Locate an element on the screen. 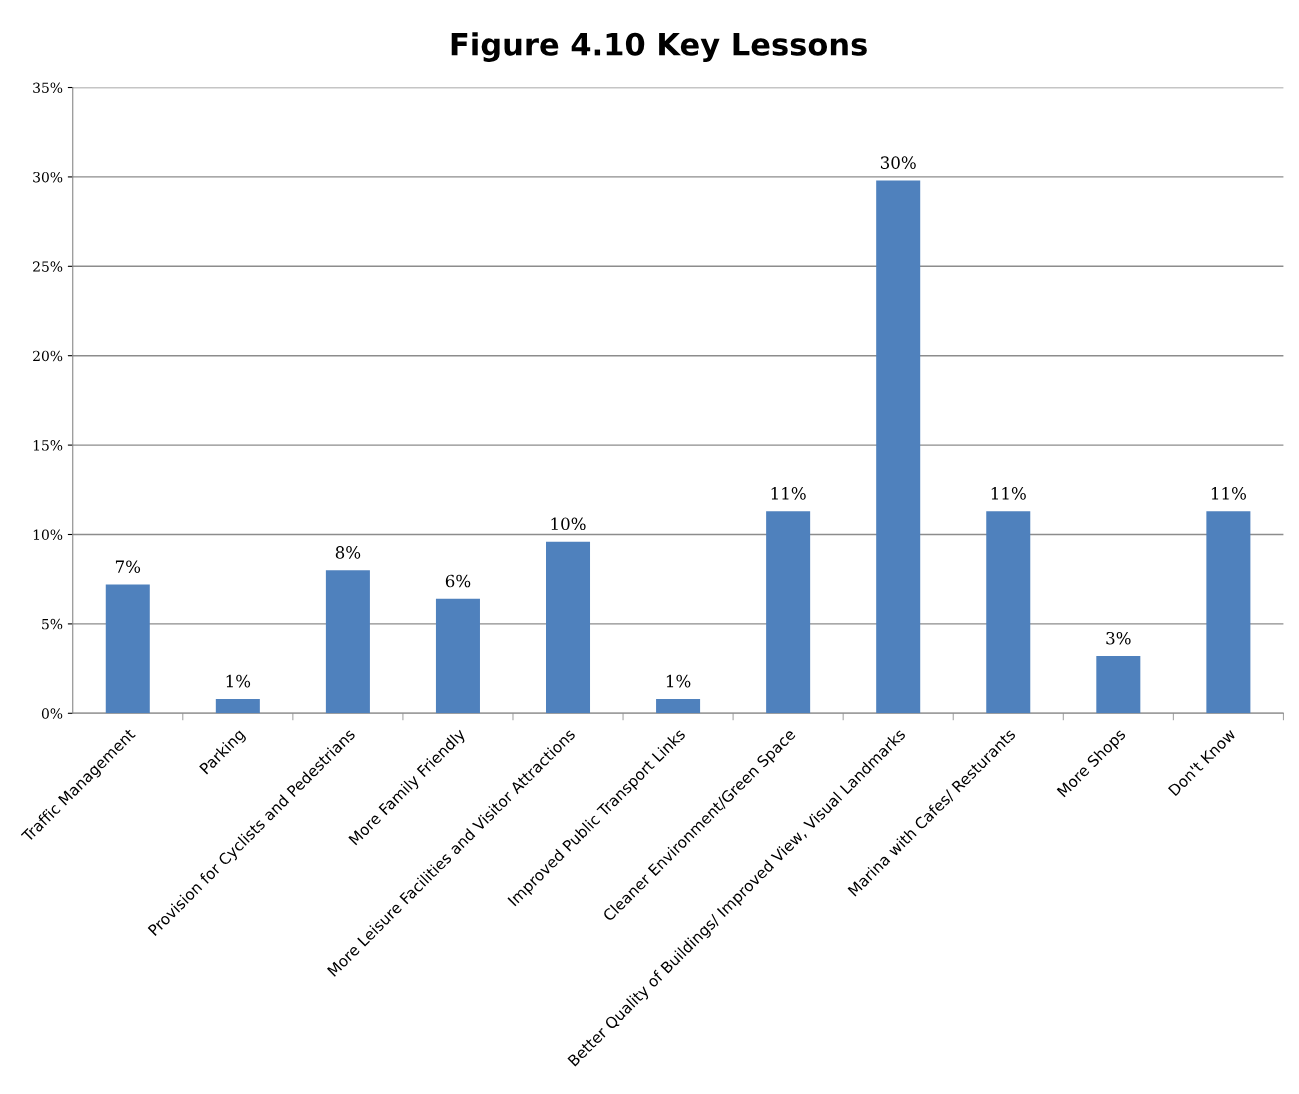  y-tick-label: 30% is located at coordinates (48, 177).